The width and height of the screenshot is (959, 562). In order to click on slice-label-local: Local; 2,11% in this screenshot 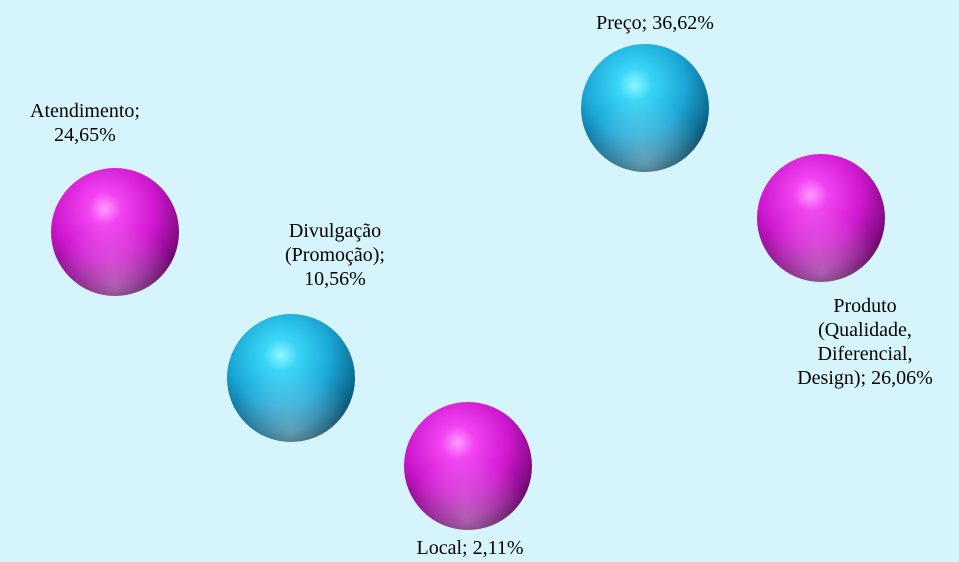, I will do `click(470, 548)`.